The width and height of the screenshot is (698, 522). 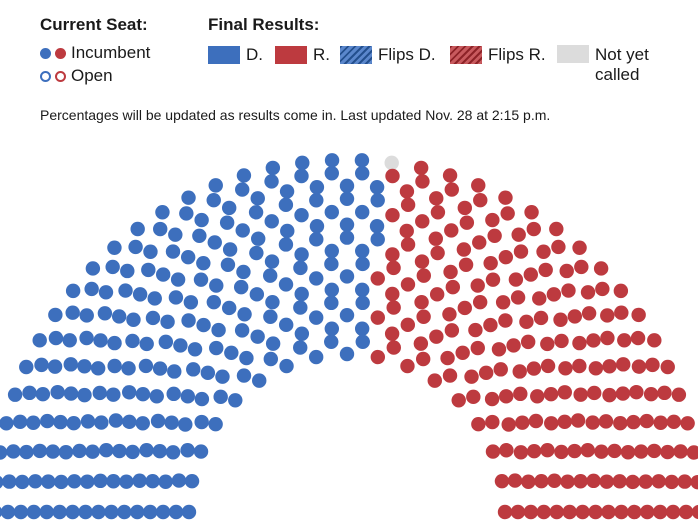 I want to click on legend-dem: D., so click(x=235, y=55).